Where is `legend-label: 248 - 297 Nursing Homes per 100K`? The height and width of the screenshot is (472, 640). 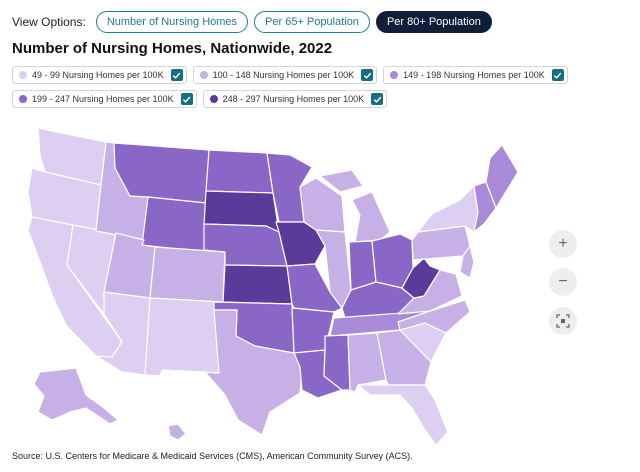
legend-label: 248 - 297 Nursing Homes per 100K is located at coordinates (293, 99).